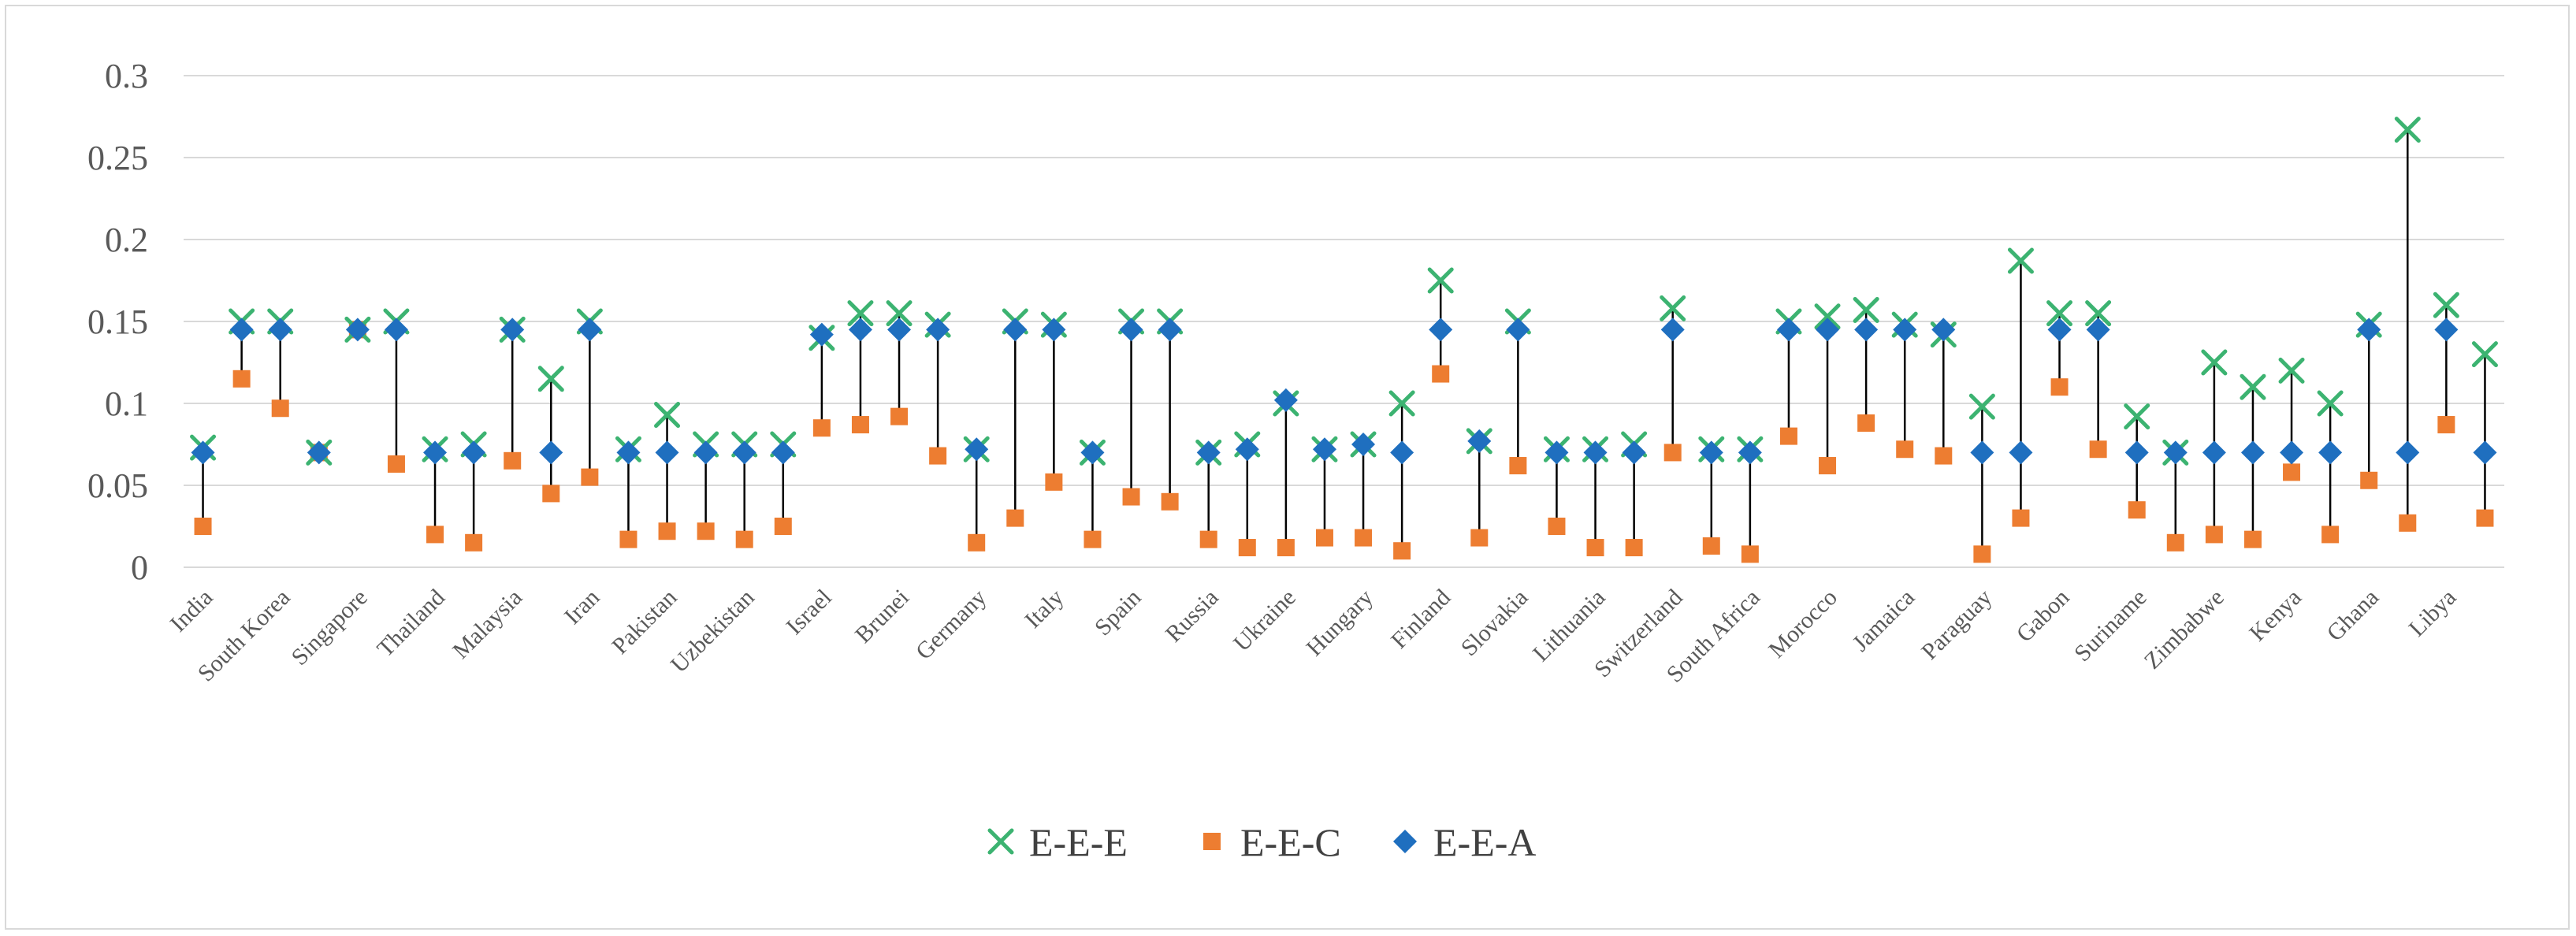 The width and height of the screenshot is (2576, 936). I want to click on x-tick-label: Malaysia, so click(487, 624).